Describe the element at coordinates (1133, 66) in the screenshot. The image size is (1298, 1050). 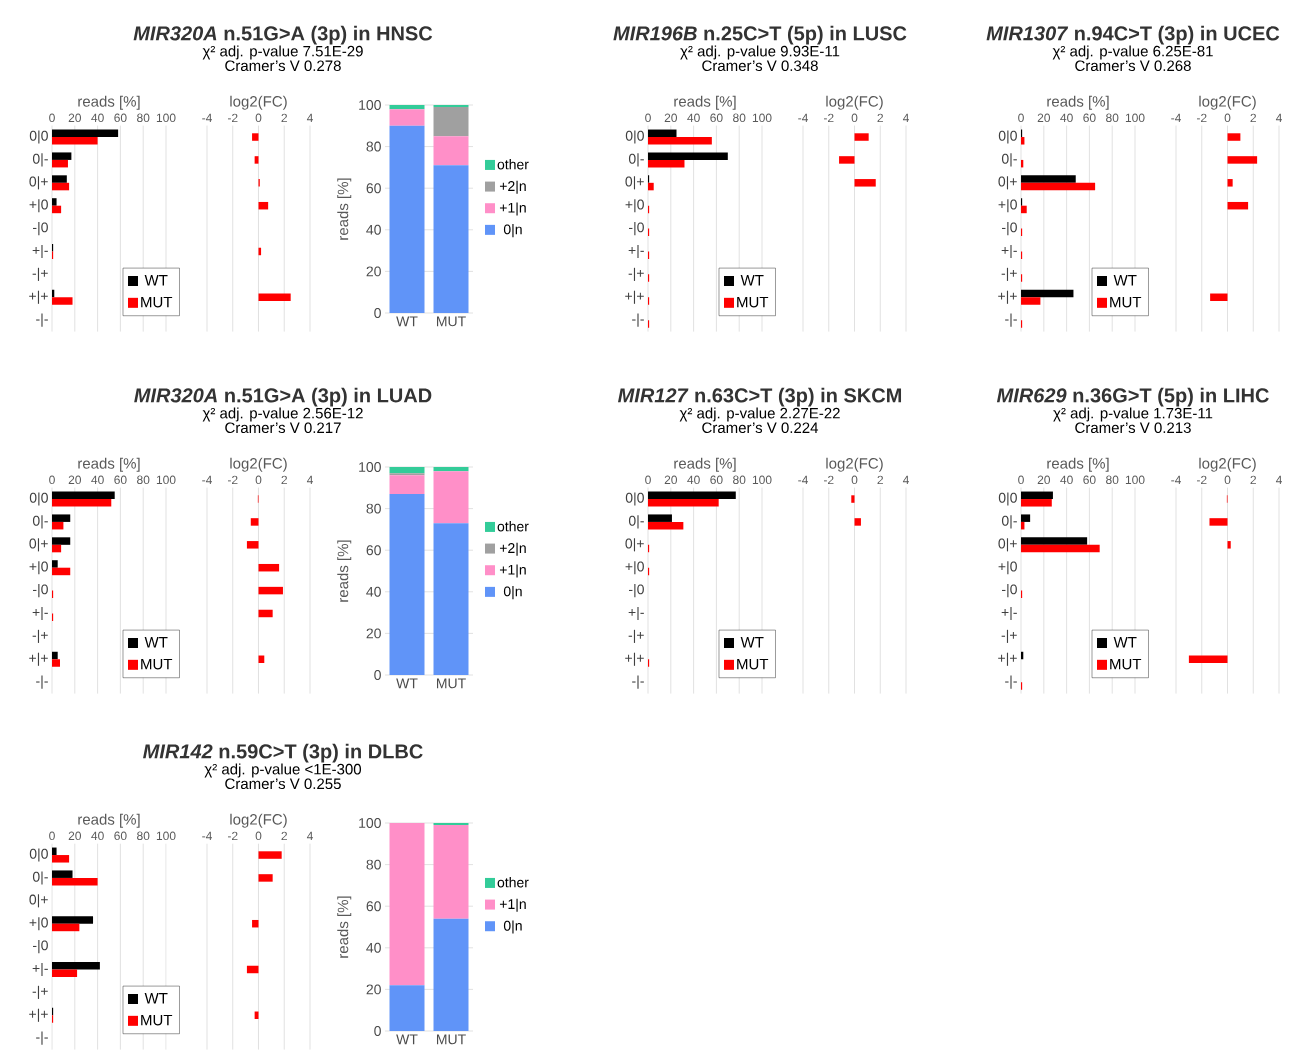
I see `text: Cramer’s V 0.268` at that location.